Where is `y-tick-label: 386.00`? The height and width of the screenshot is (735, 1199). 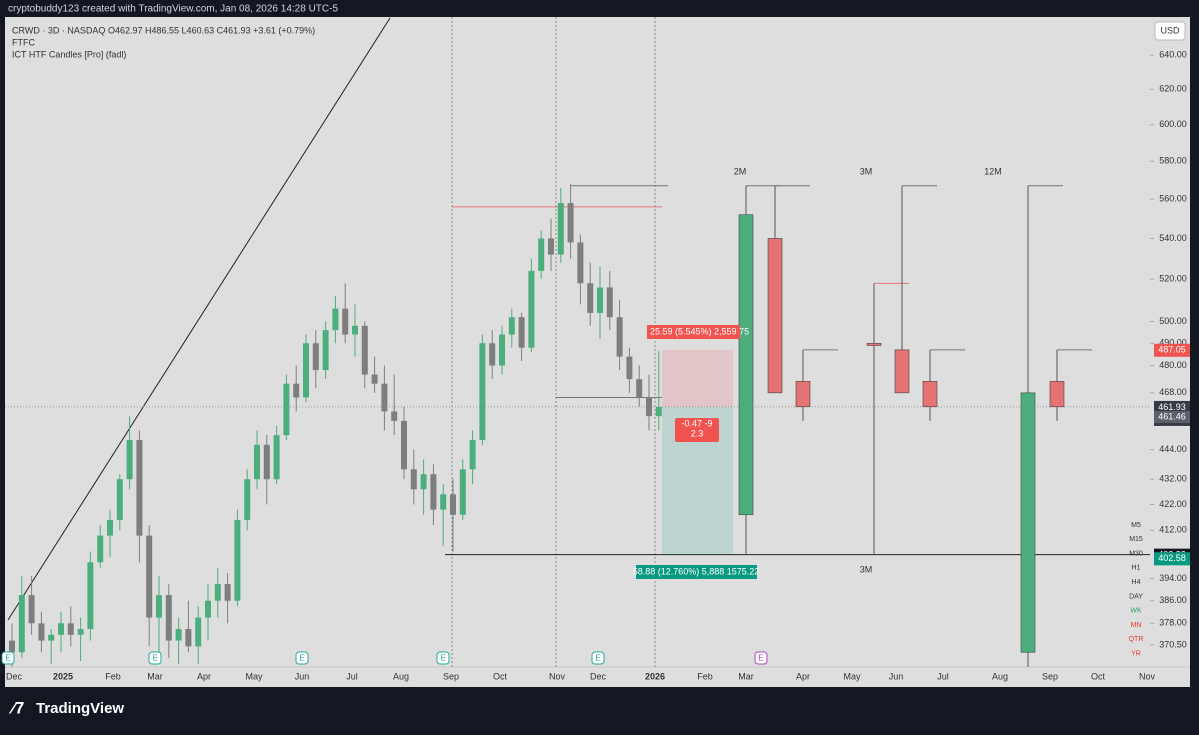 y-tick-label: 386.00 is located at coordinates (1173, 600).